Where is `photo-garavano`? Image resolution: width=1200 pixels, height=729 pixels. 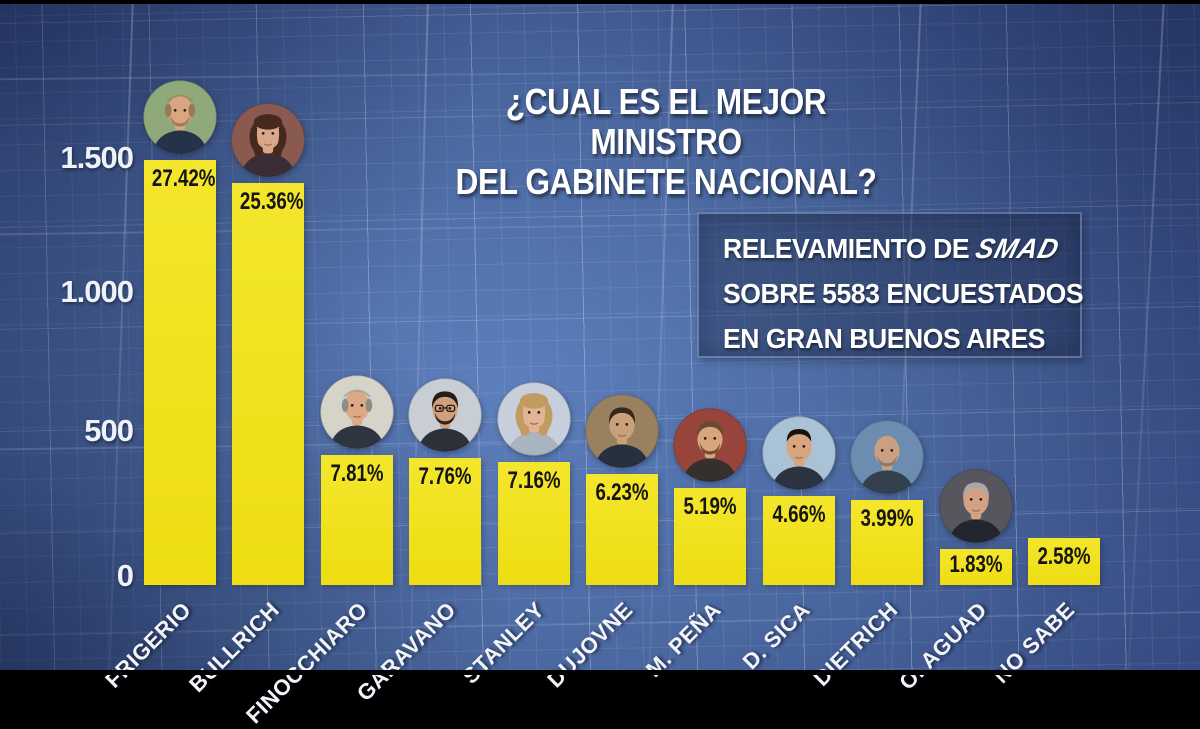
photo-garavano is located at coordinates (445, 415).